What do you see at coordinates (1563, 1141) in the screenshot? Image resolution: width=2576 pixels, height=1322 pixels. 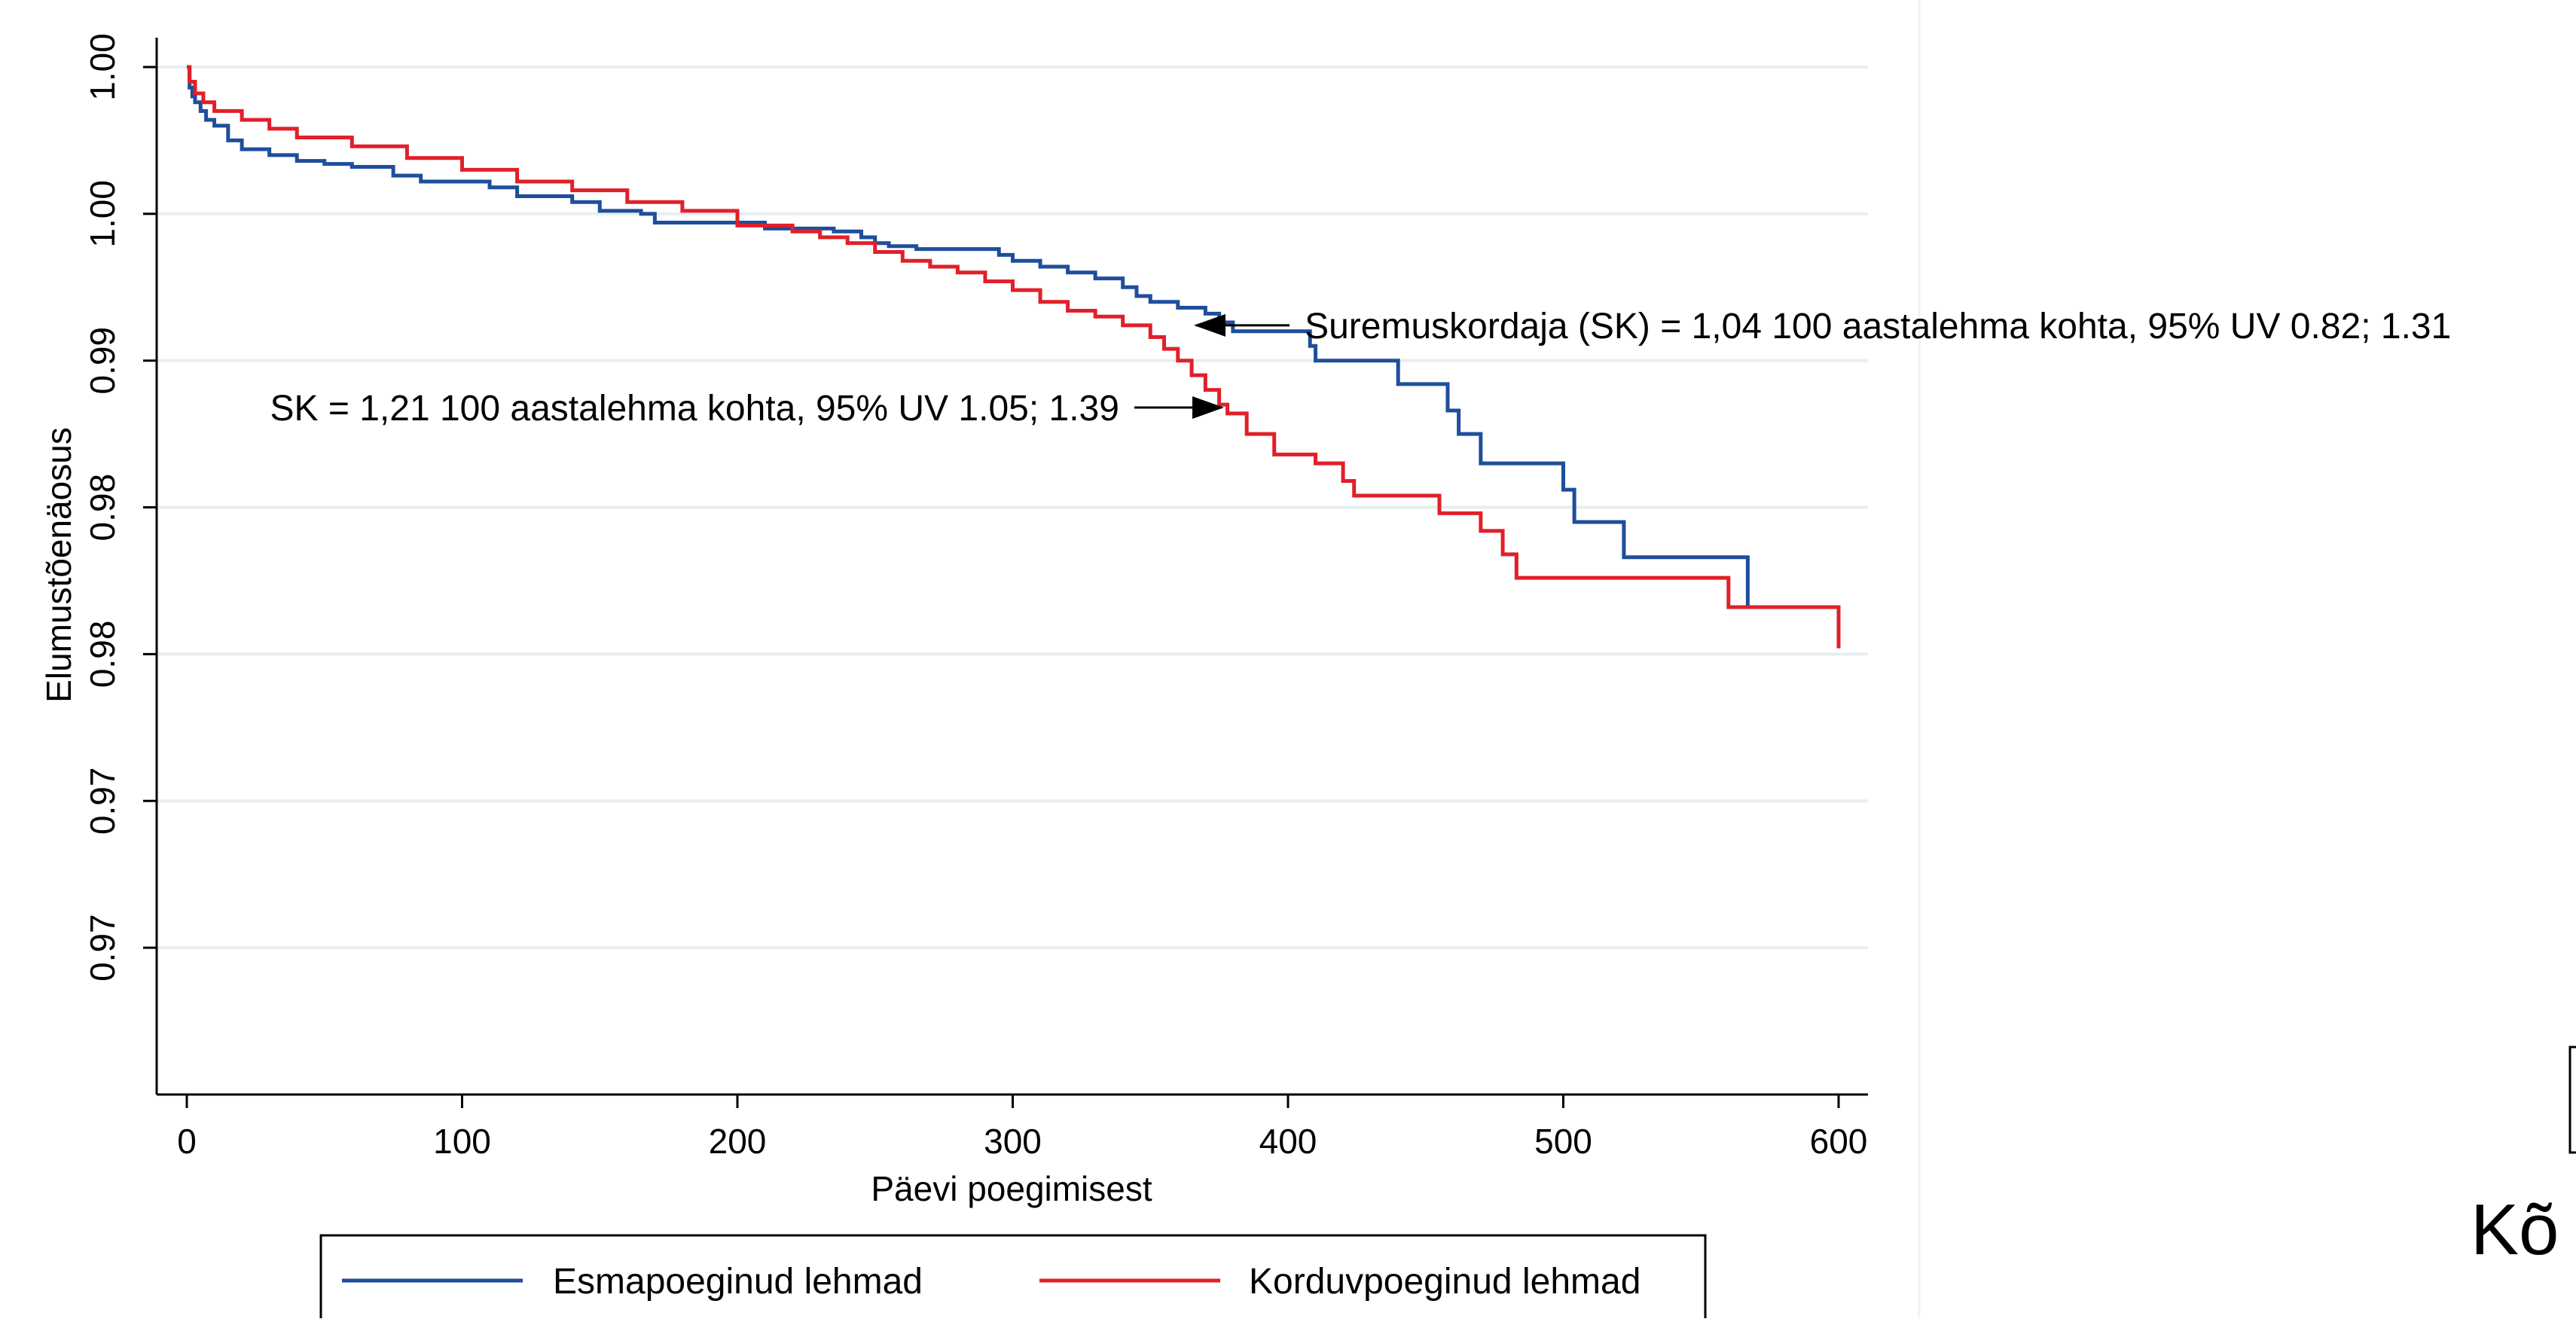 I see `x-tick-label: 500` at bounding box center [1563, 1141].